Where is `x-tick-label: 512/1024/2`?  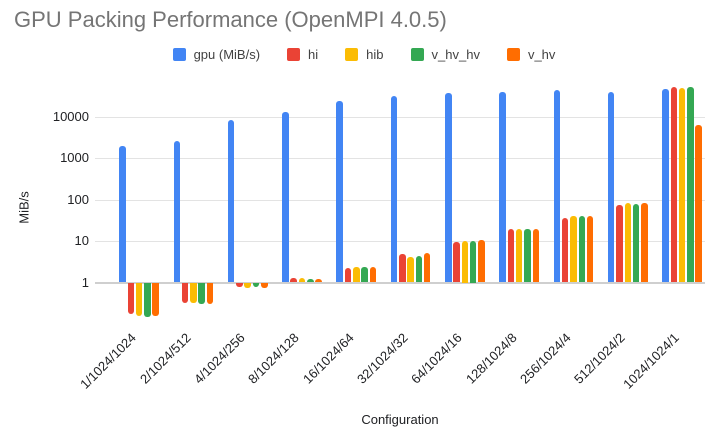
x-tick-label: 512/1024/2 is located at coordinates (599, 358).